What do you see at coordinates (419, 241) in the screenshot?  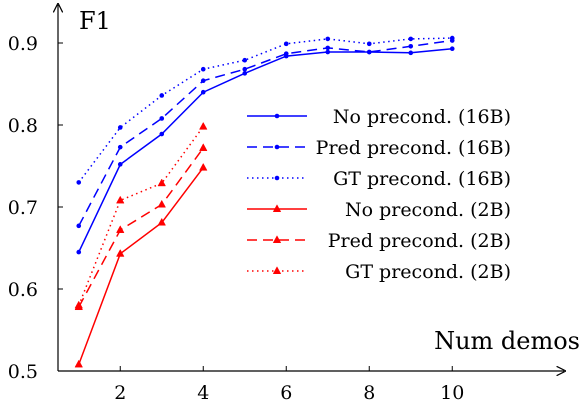 I see `legend-label: Pred precond. (2B)` at bounding box center [419, 241].